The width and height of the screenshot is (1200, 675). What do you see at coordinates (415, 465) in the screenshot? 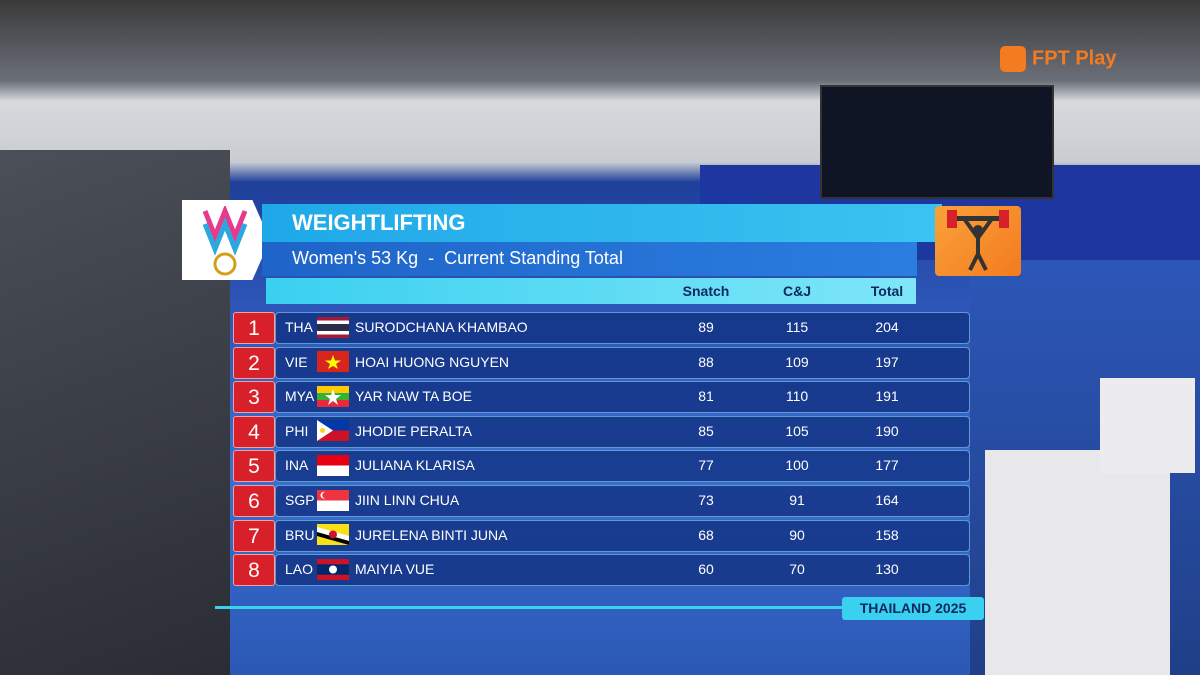
I see `athlete-name: JULIANA KLARISA` at bounding box center [415, 465].